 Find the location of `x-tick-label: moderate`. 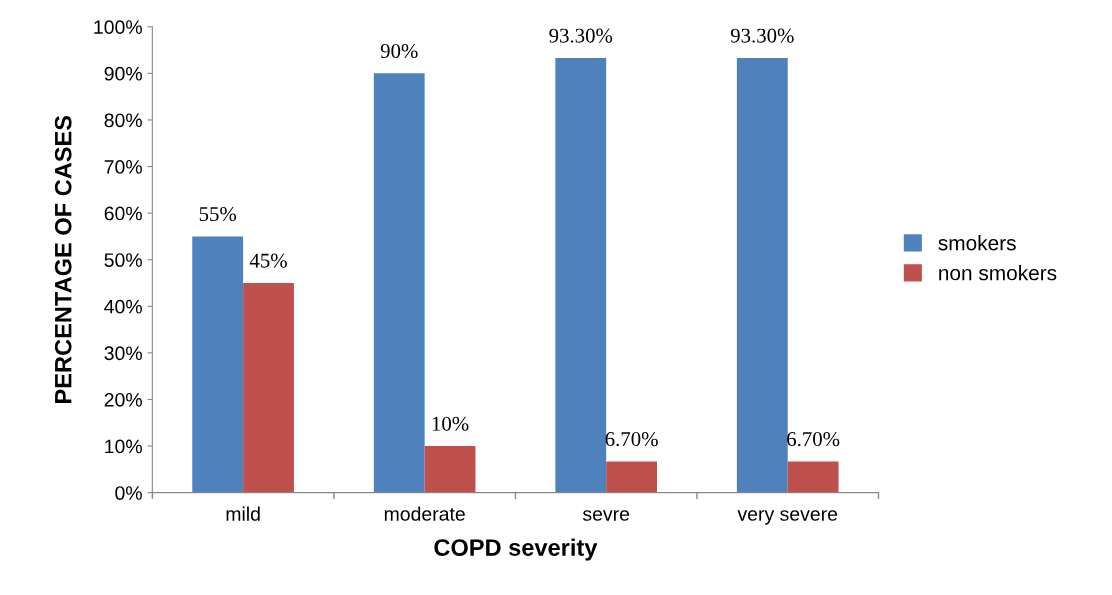

x-tick-label: moderate is located at coordinates (424, 513).